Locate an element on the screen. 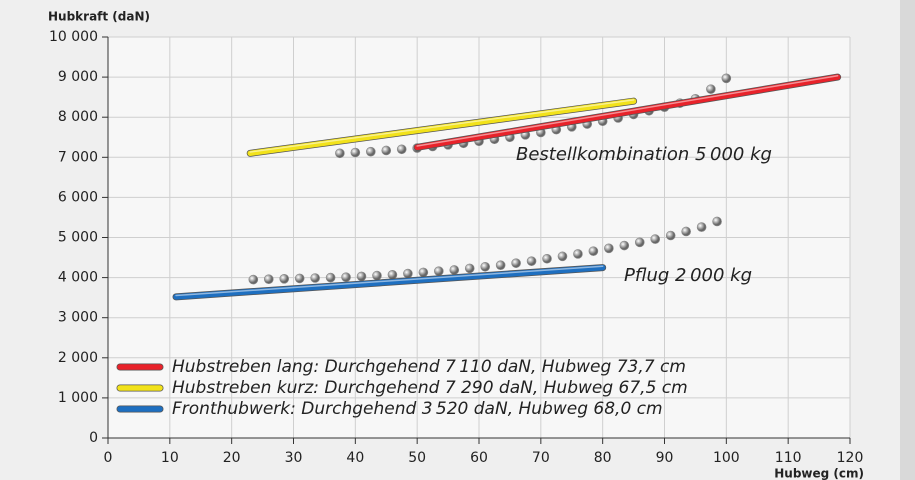  y-tick-label: 5 000 is located at coordinates (78, 238).